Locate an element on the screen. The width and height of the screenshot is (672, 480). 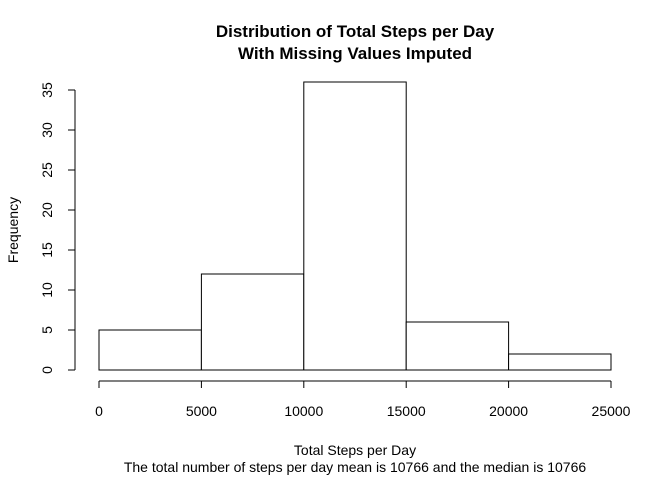
x-axis: 0 5000 10000 15000 20000 25000 is located at coordinates (363, 399).